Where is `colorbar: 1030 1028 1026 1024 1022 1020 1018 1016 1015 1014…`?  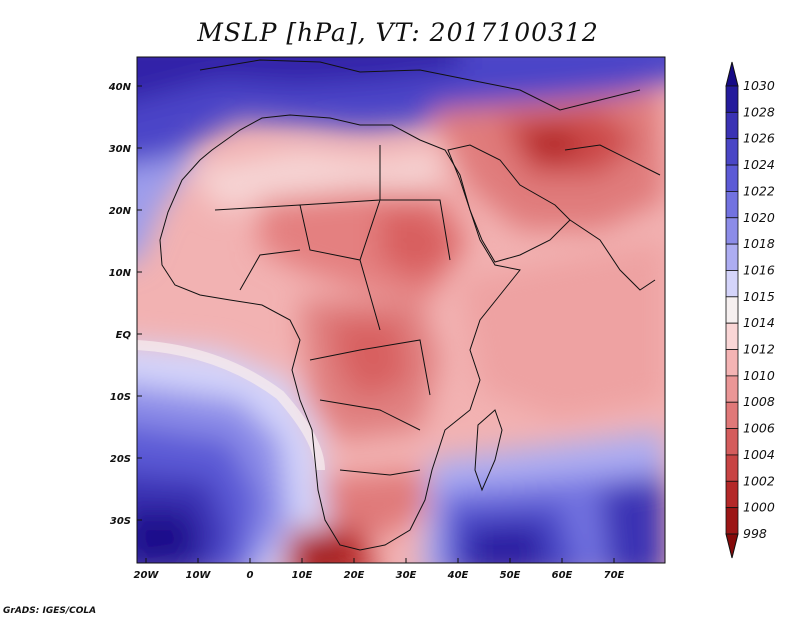
colorbar: 1030 1028 1026 1024 1022 1020 1018 1016 1015 1014… is located at coordinates (750, 310).